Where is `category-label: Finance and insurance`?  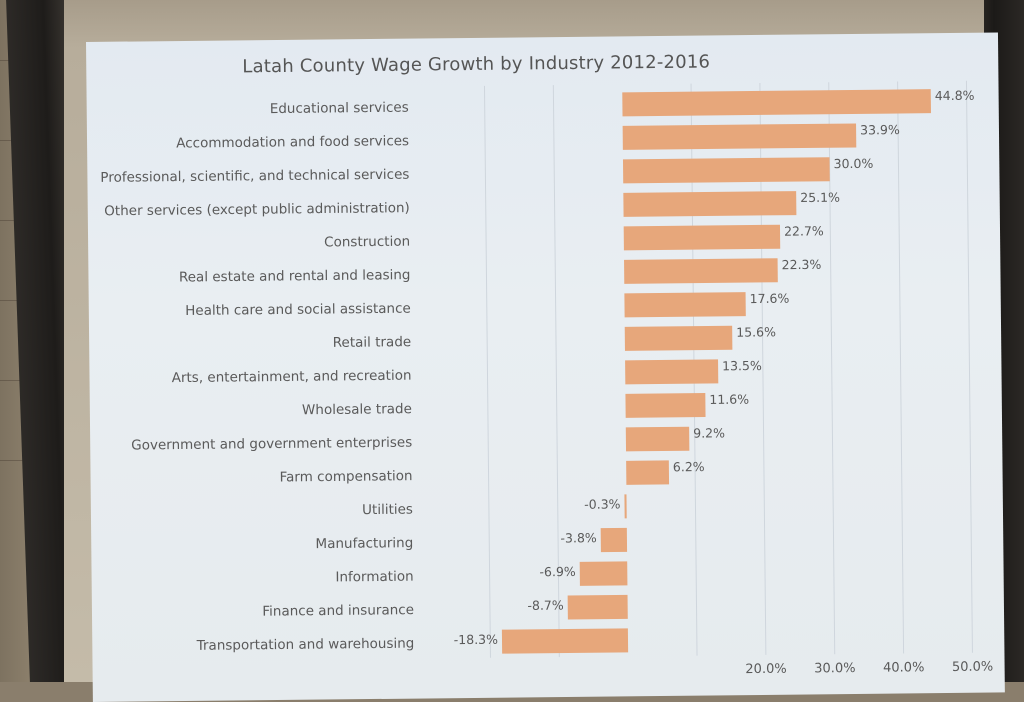 category-label: Finance and insurance is located at coordinates (338, 611).